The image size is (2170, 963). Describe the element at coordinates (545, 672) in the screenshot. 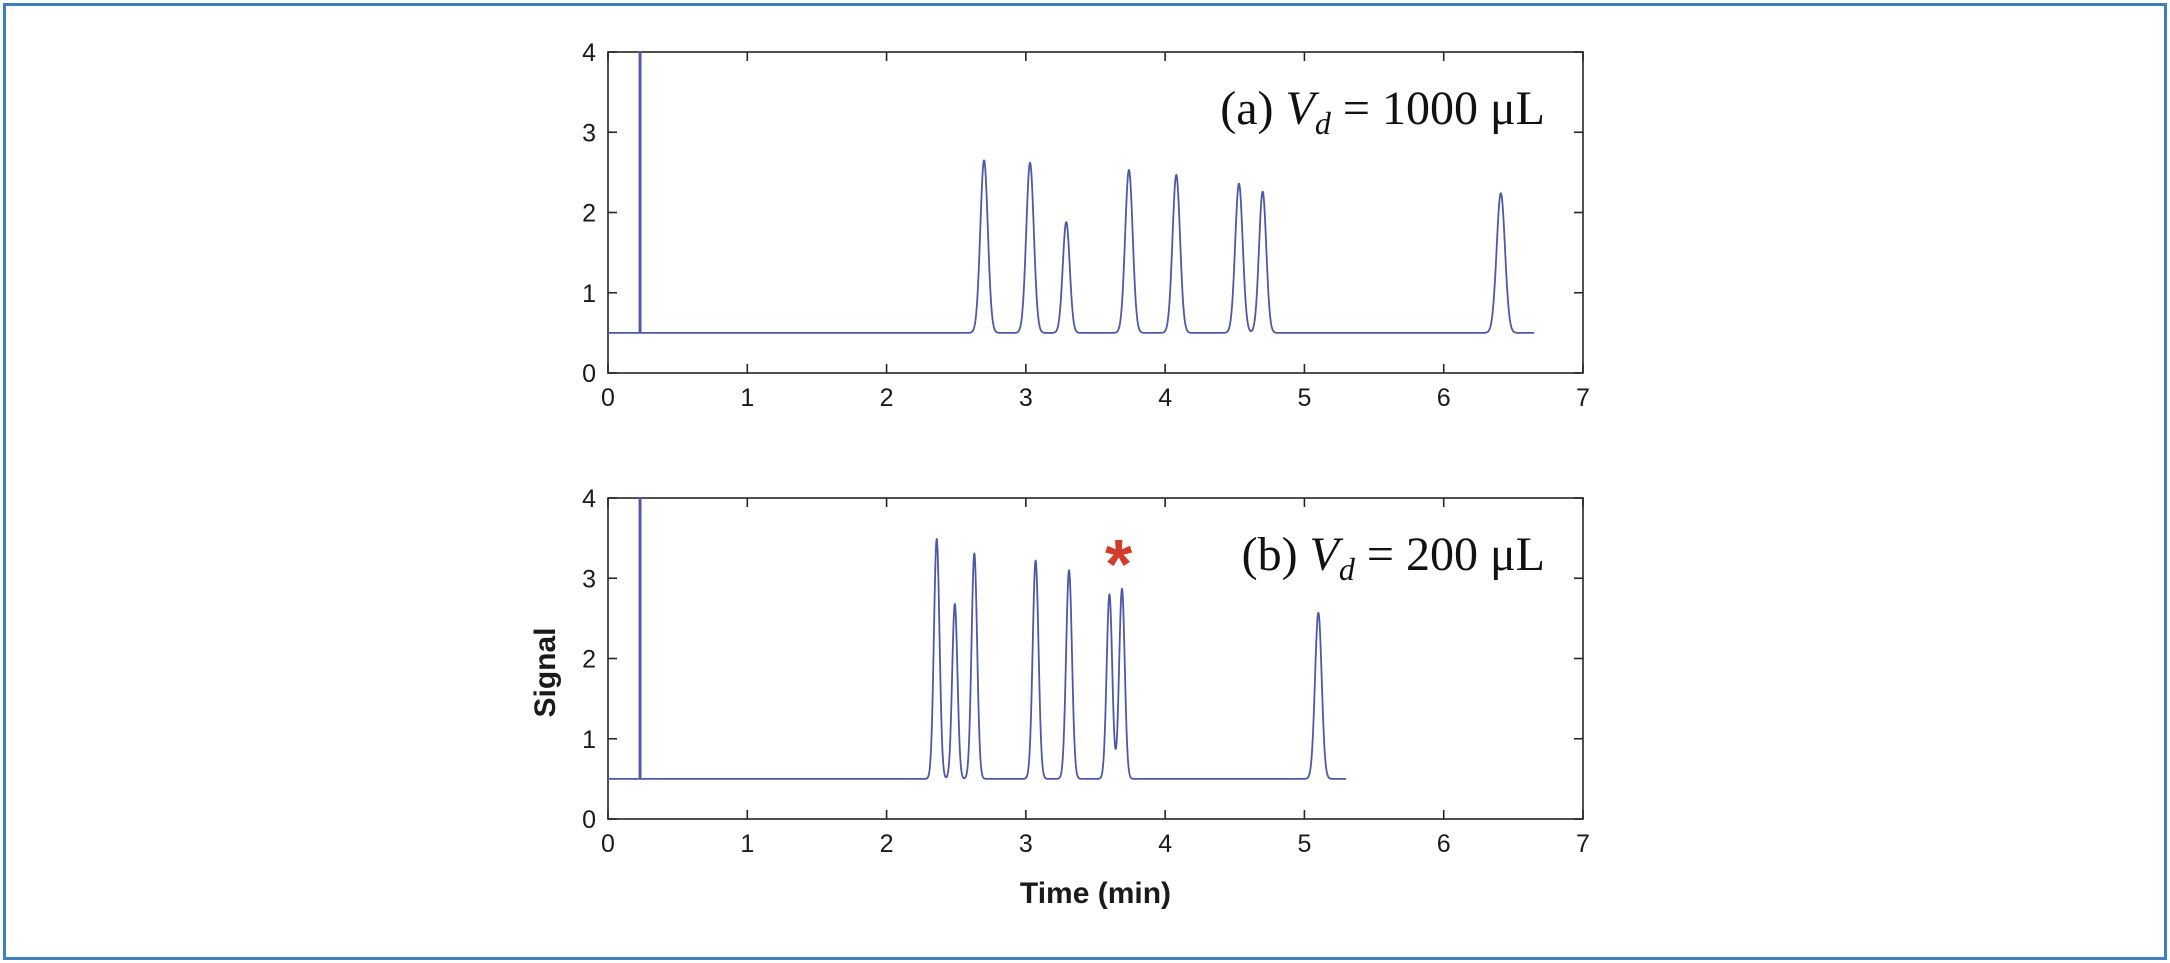

I see `y-axis-title: Signal` at that location.